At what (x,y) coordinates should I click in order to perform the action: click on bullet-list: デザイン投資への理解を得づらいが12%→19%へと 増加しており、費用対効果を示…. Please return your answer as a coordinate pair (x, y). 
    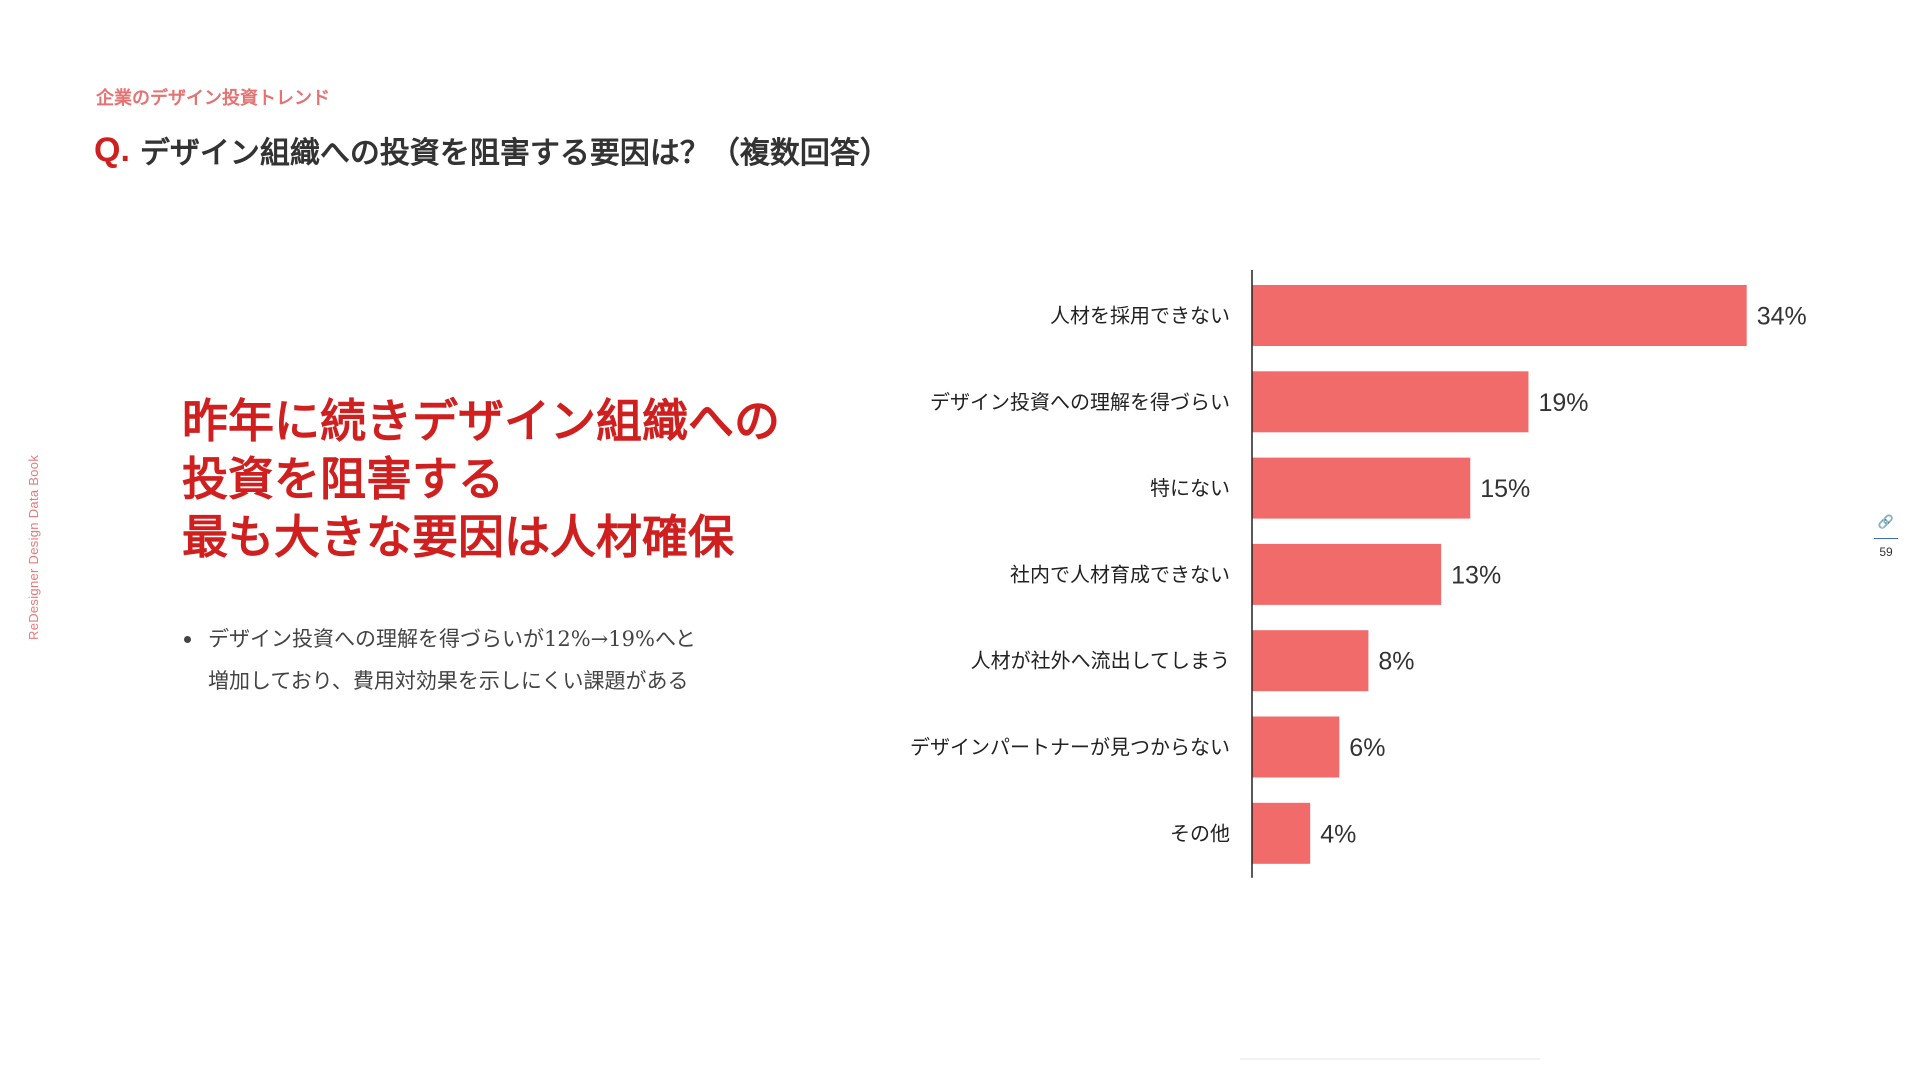
    Looking at the image, I should click on (492, 660).